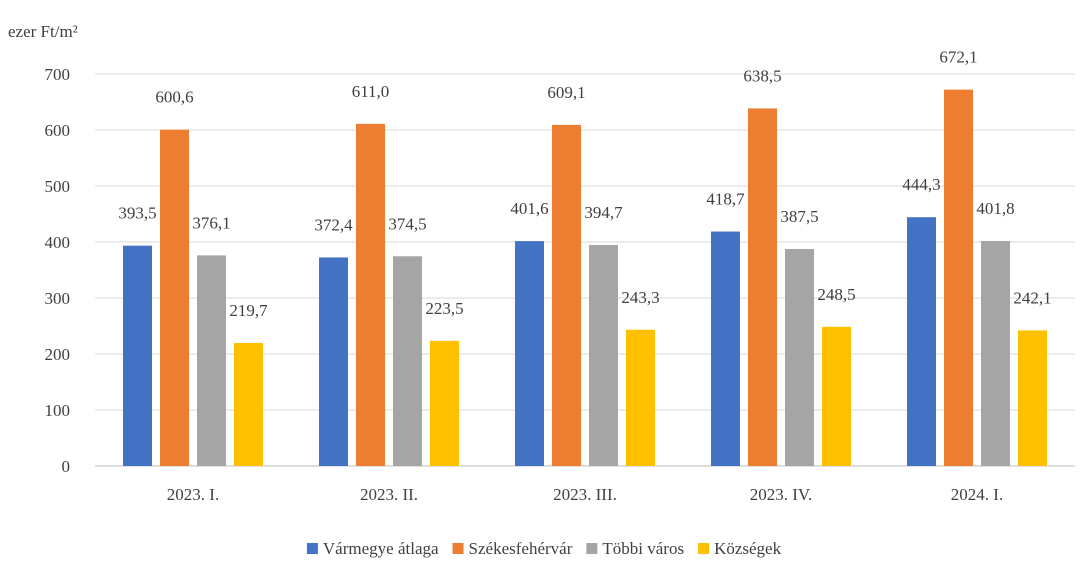 This screenshot has height=570, width=1088. What do you see at coordinates (748, 548) in the screenshot?
I see `legend-label-4: Községek` at bounding box center [748, 548].